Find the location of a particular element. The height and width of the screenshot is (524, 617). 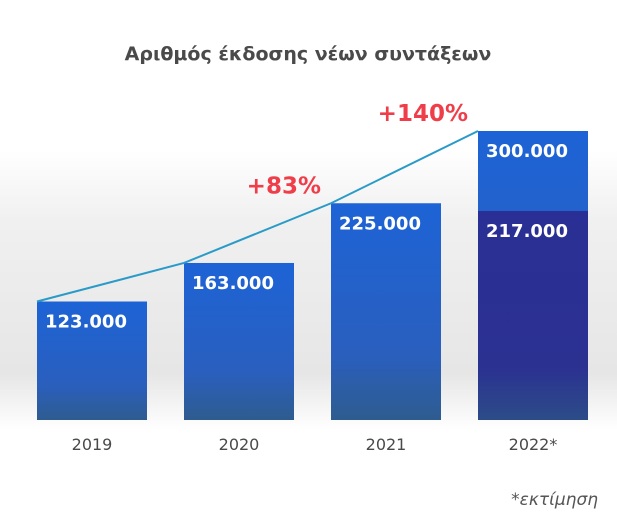

footnote: *εκτίμηση is located at coordinates (554, 500).